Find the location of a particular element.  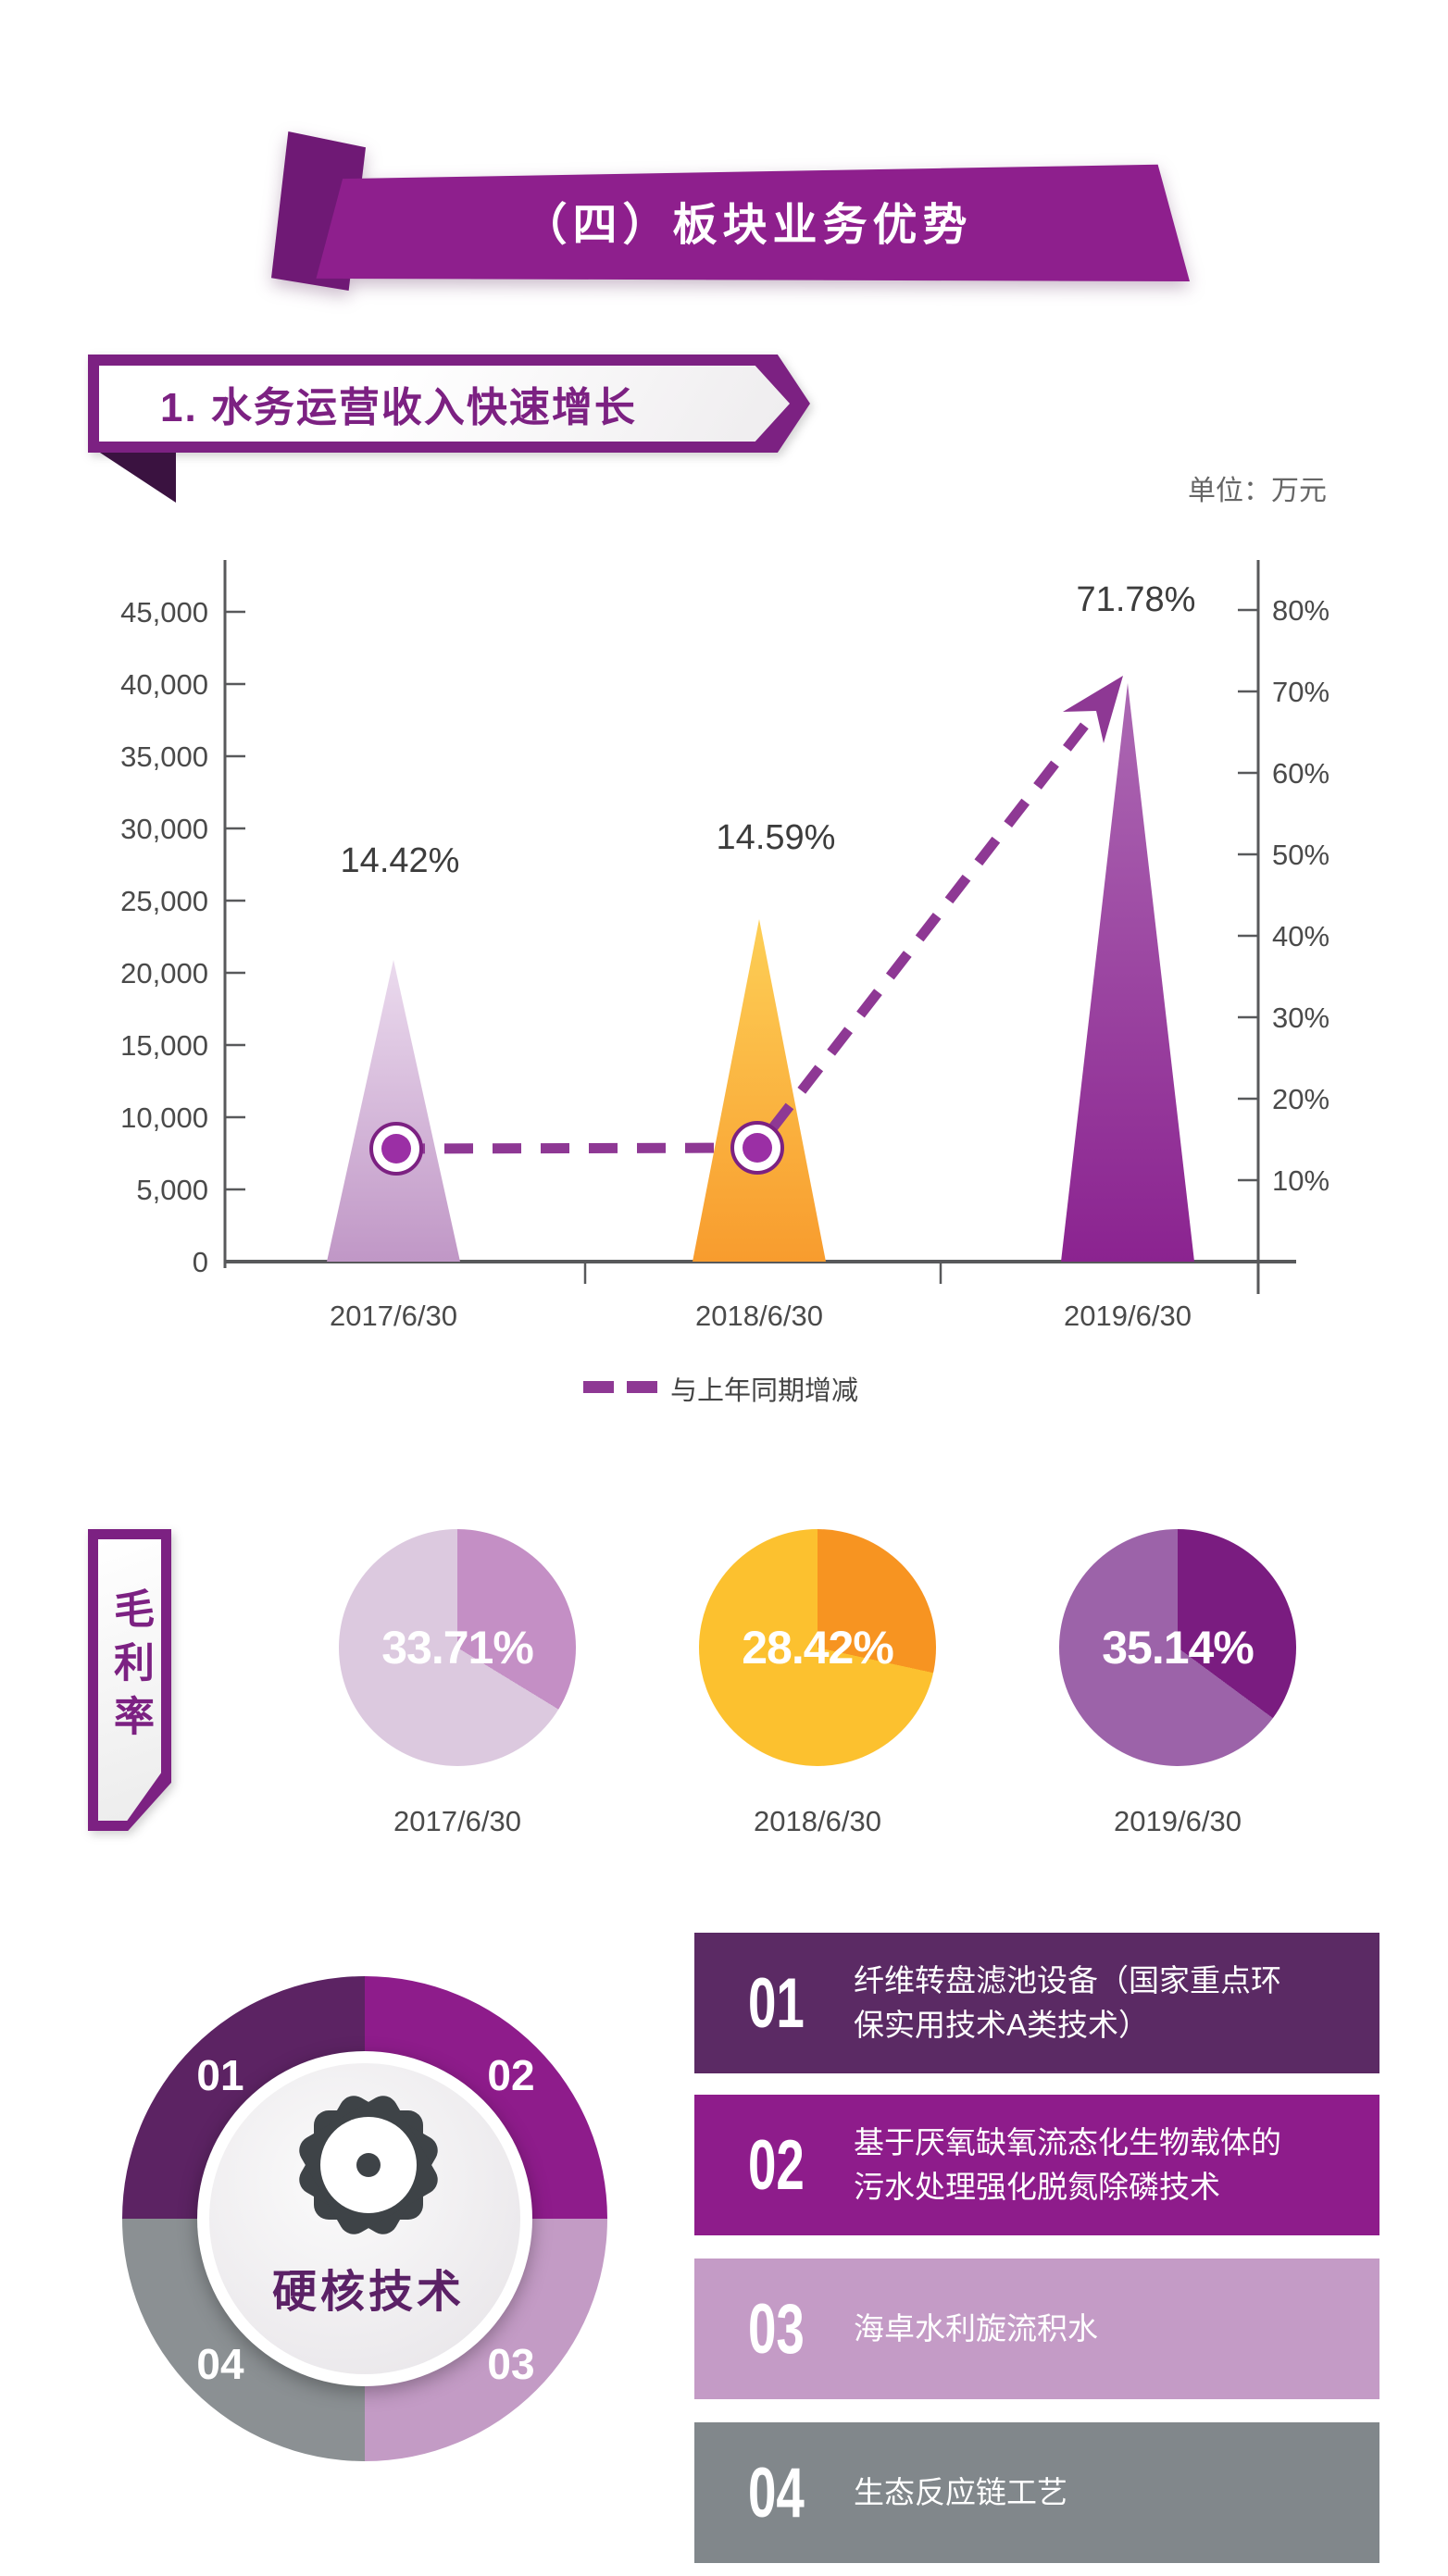

triangle-bar-2018 is located at coordinates (759, 1090).